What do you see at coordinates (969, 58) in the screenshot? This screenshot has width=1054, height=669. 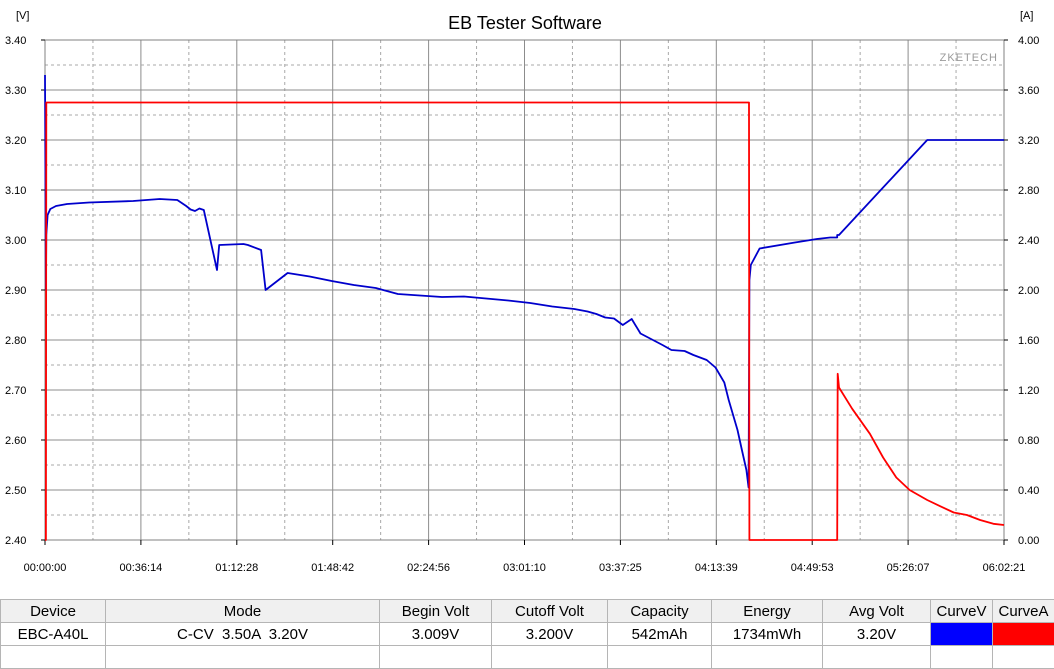 I see `watermark: ZKETECH` at bounding box center [969, 58].